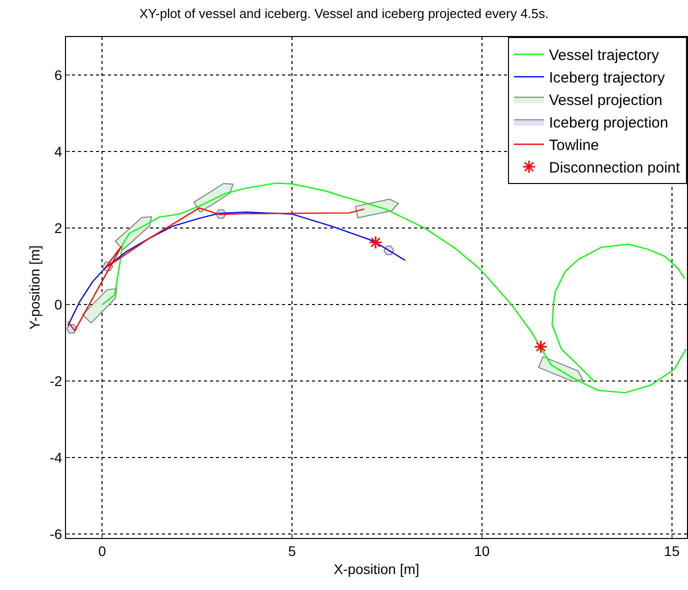 This screenshot has height=590, width=688. I want to click on y-tick-label: 6, so click(58, 75).